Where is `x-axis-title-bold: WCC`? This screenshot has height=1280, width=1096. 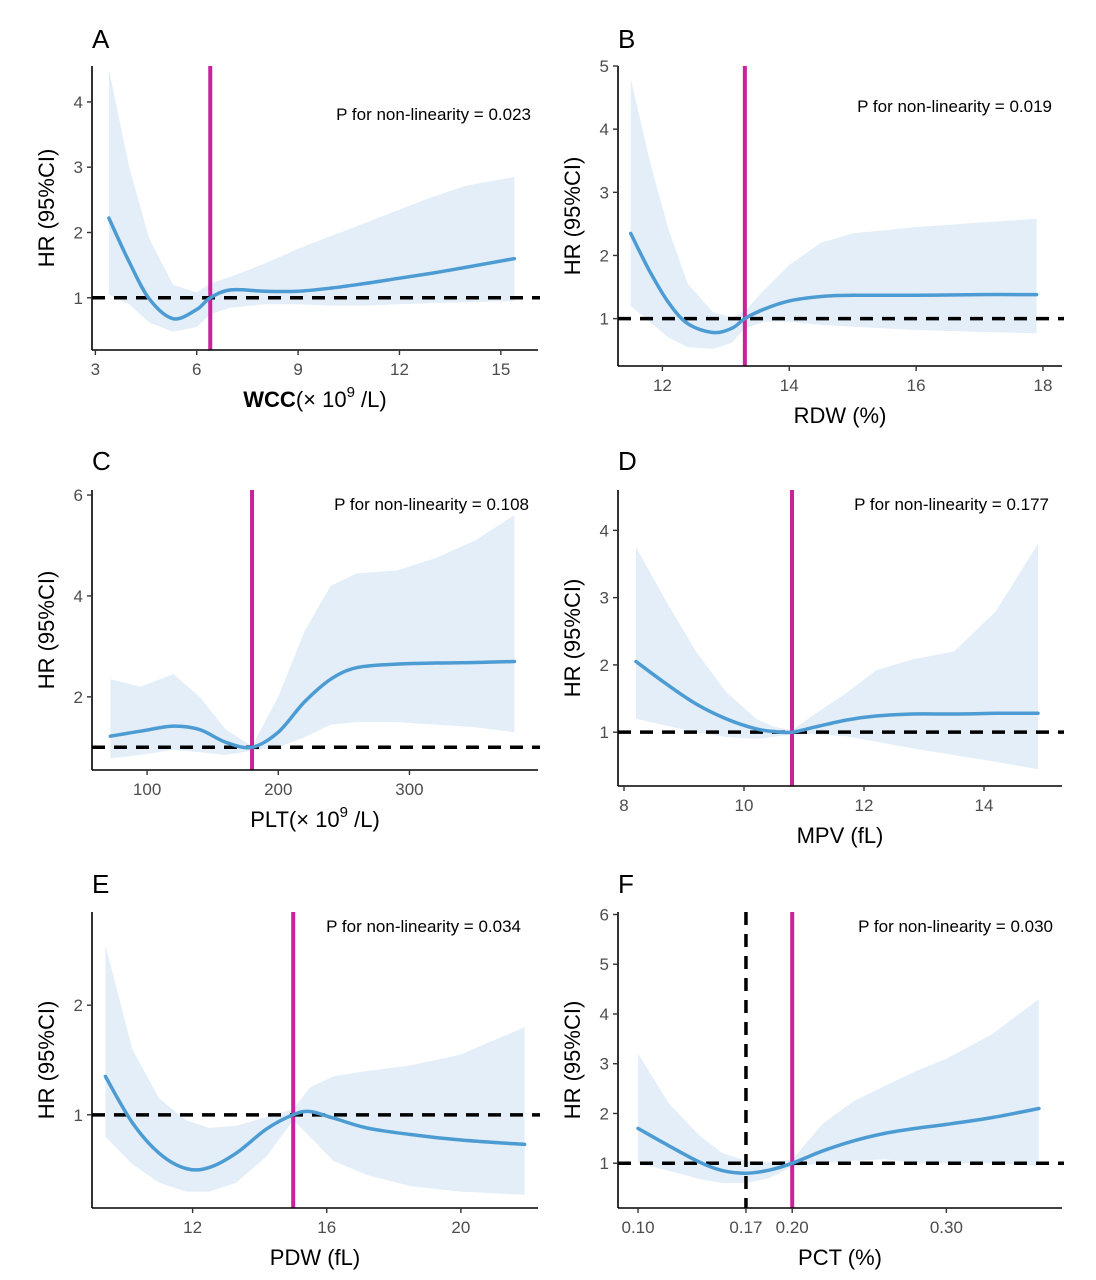
x-axis-title-bold: WCC is located at coordinates (269, 399).